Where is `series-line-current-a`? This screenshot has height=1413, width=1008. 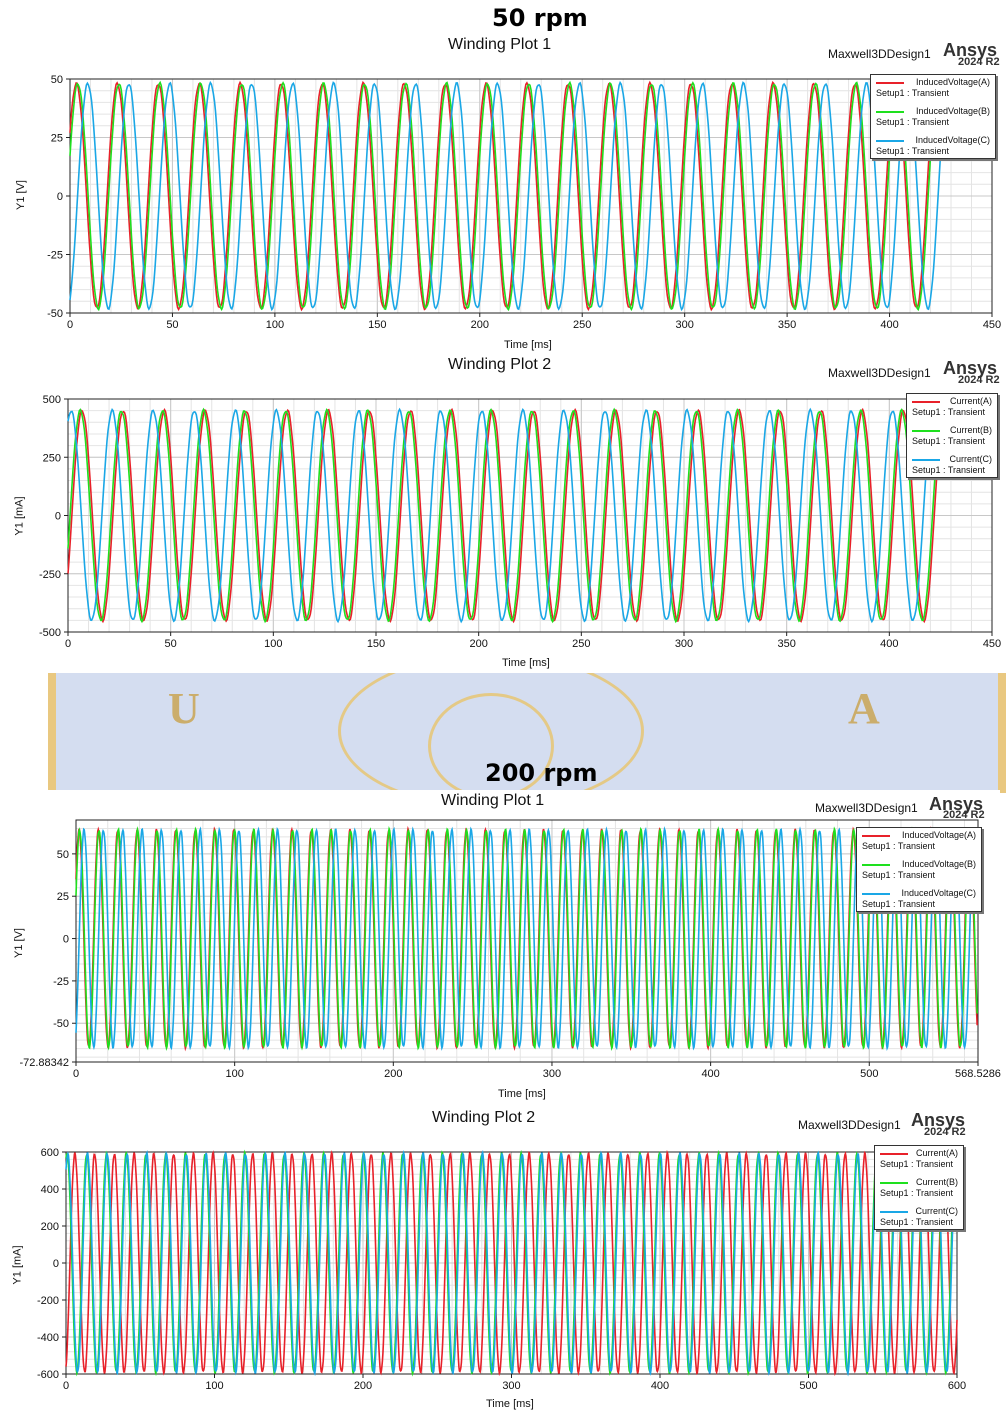 series-line-current-a is located at coordinates (511, 1263).